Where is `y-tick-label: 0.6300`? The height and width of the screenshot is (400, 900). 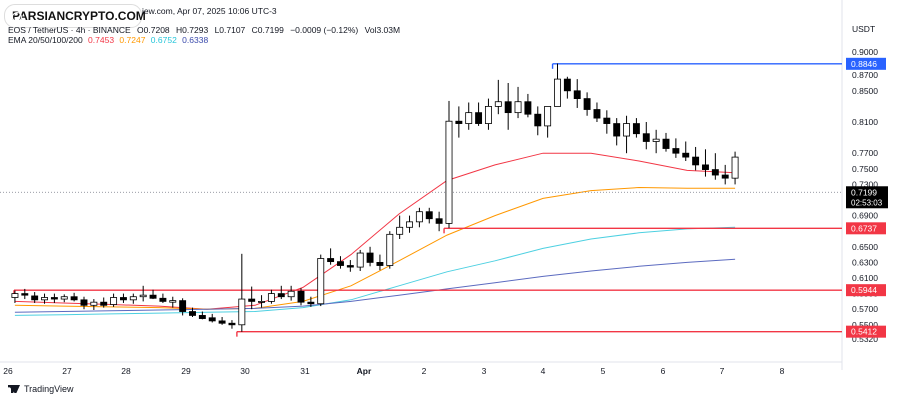 y-tick-label: 0.6300 is located at coordinates (865, 262).